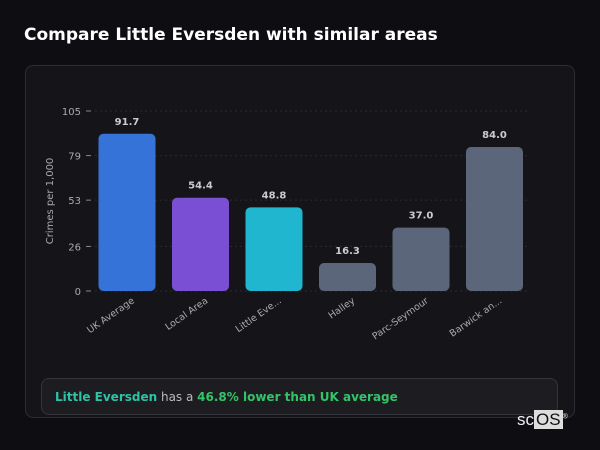 Image resolution: width=600 pixels, height=450 pixels. I want to click on bar-value-label: 84.0, so click(494, 135).